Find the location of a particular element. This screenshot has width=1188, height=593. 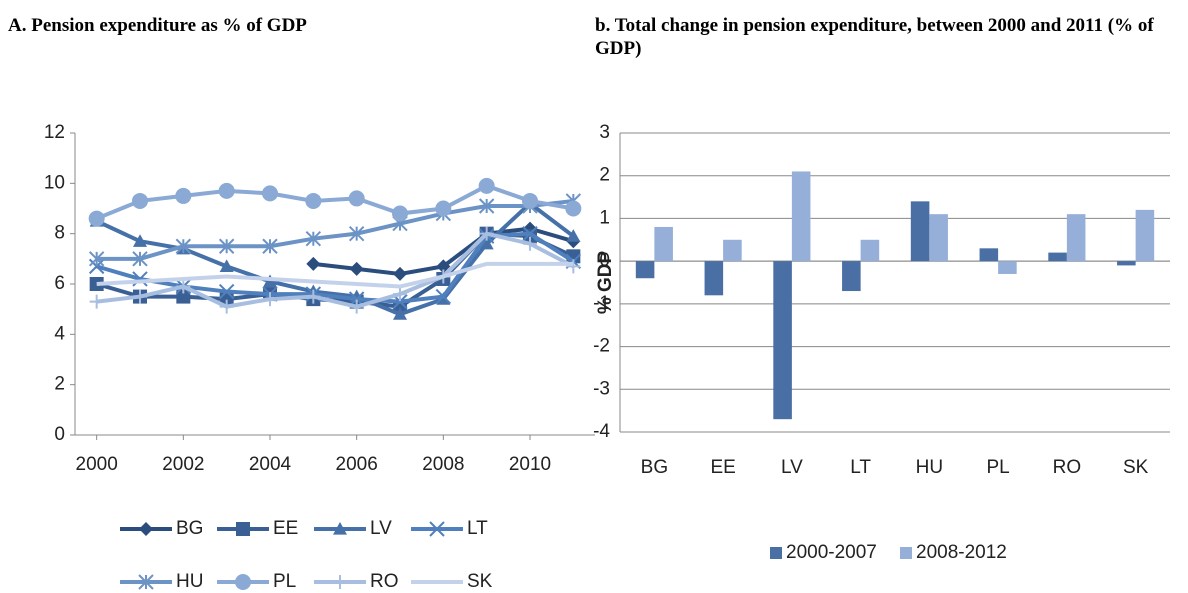

legend-label: HU is located at coordinates (189, 581).